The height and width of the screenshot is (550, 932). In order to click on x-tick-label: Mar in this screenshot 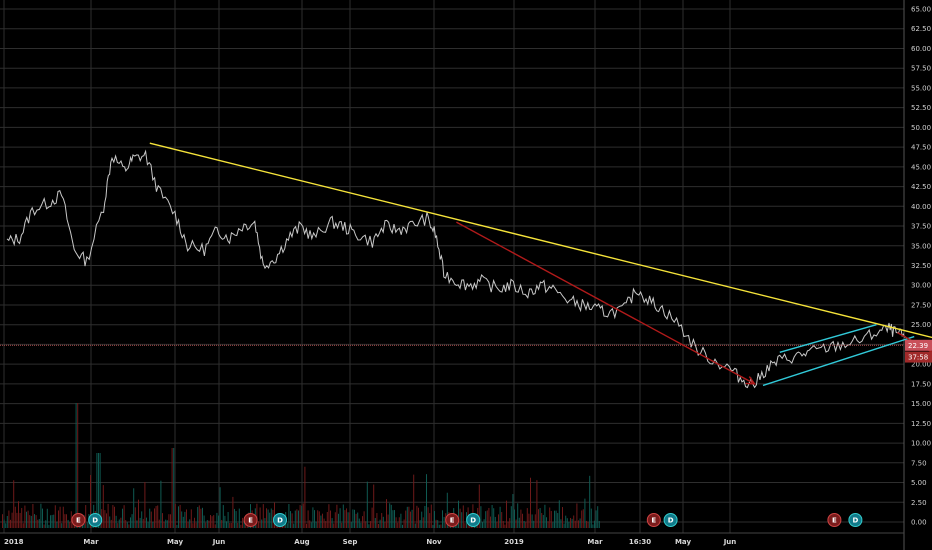, I will do `click(91, 542)`.